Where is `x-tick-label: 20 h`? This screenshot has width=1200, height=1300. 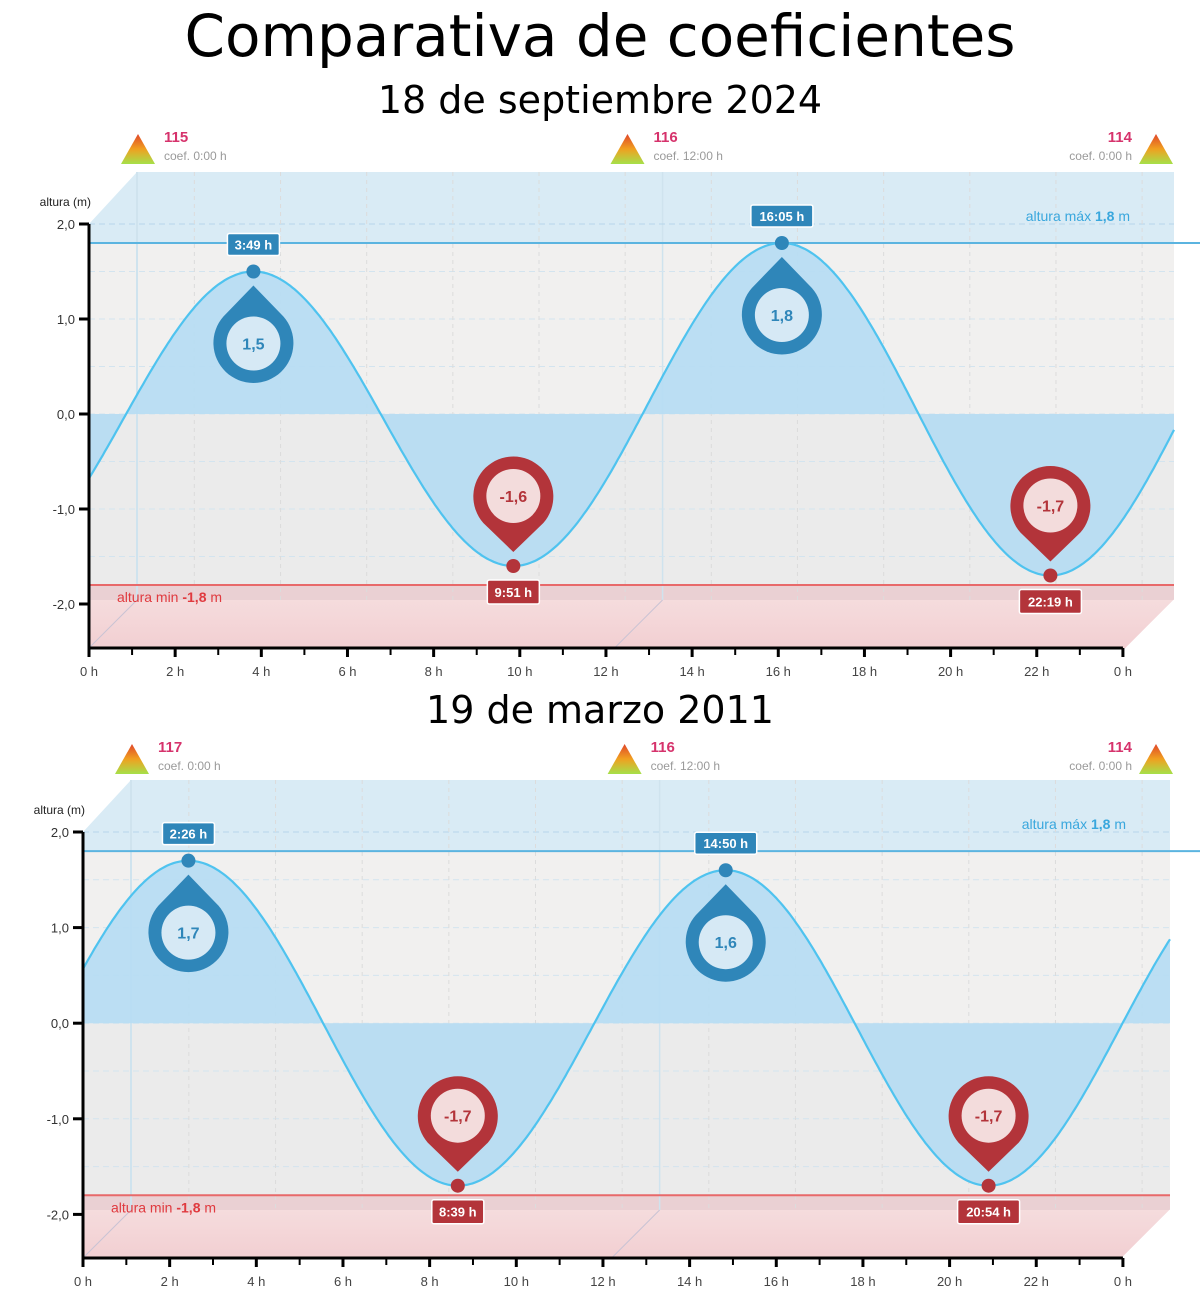 x-tick-label: 20 h is located at coordinates (949, 1281).